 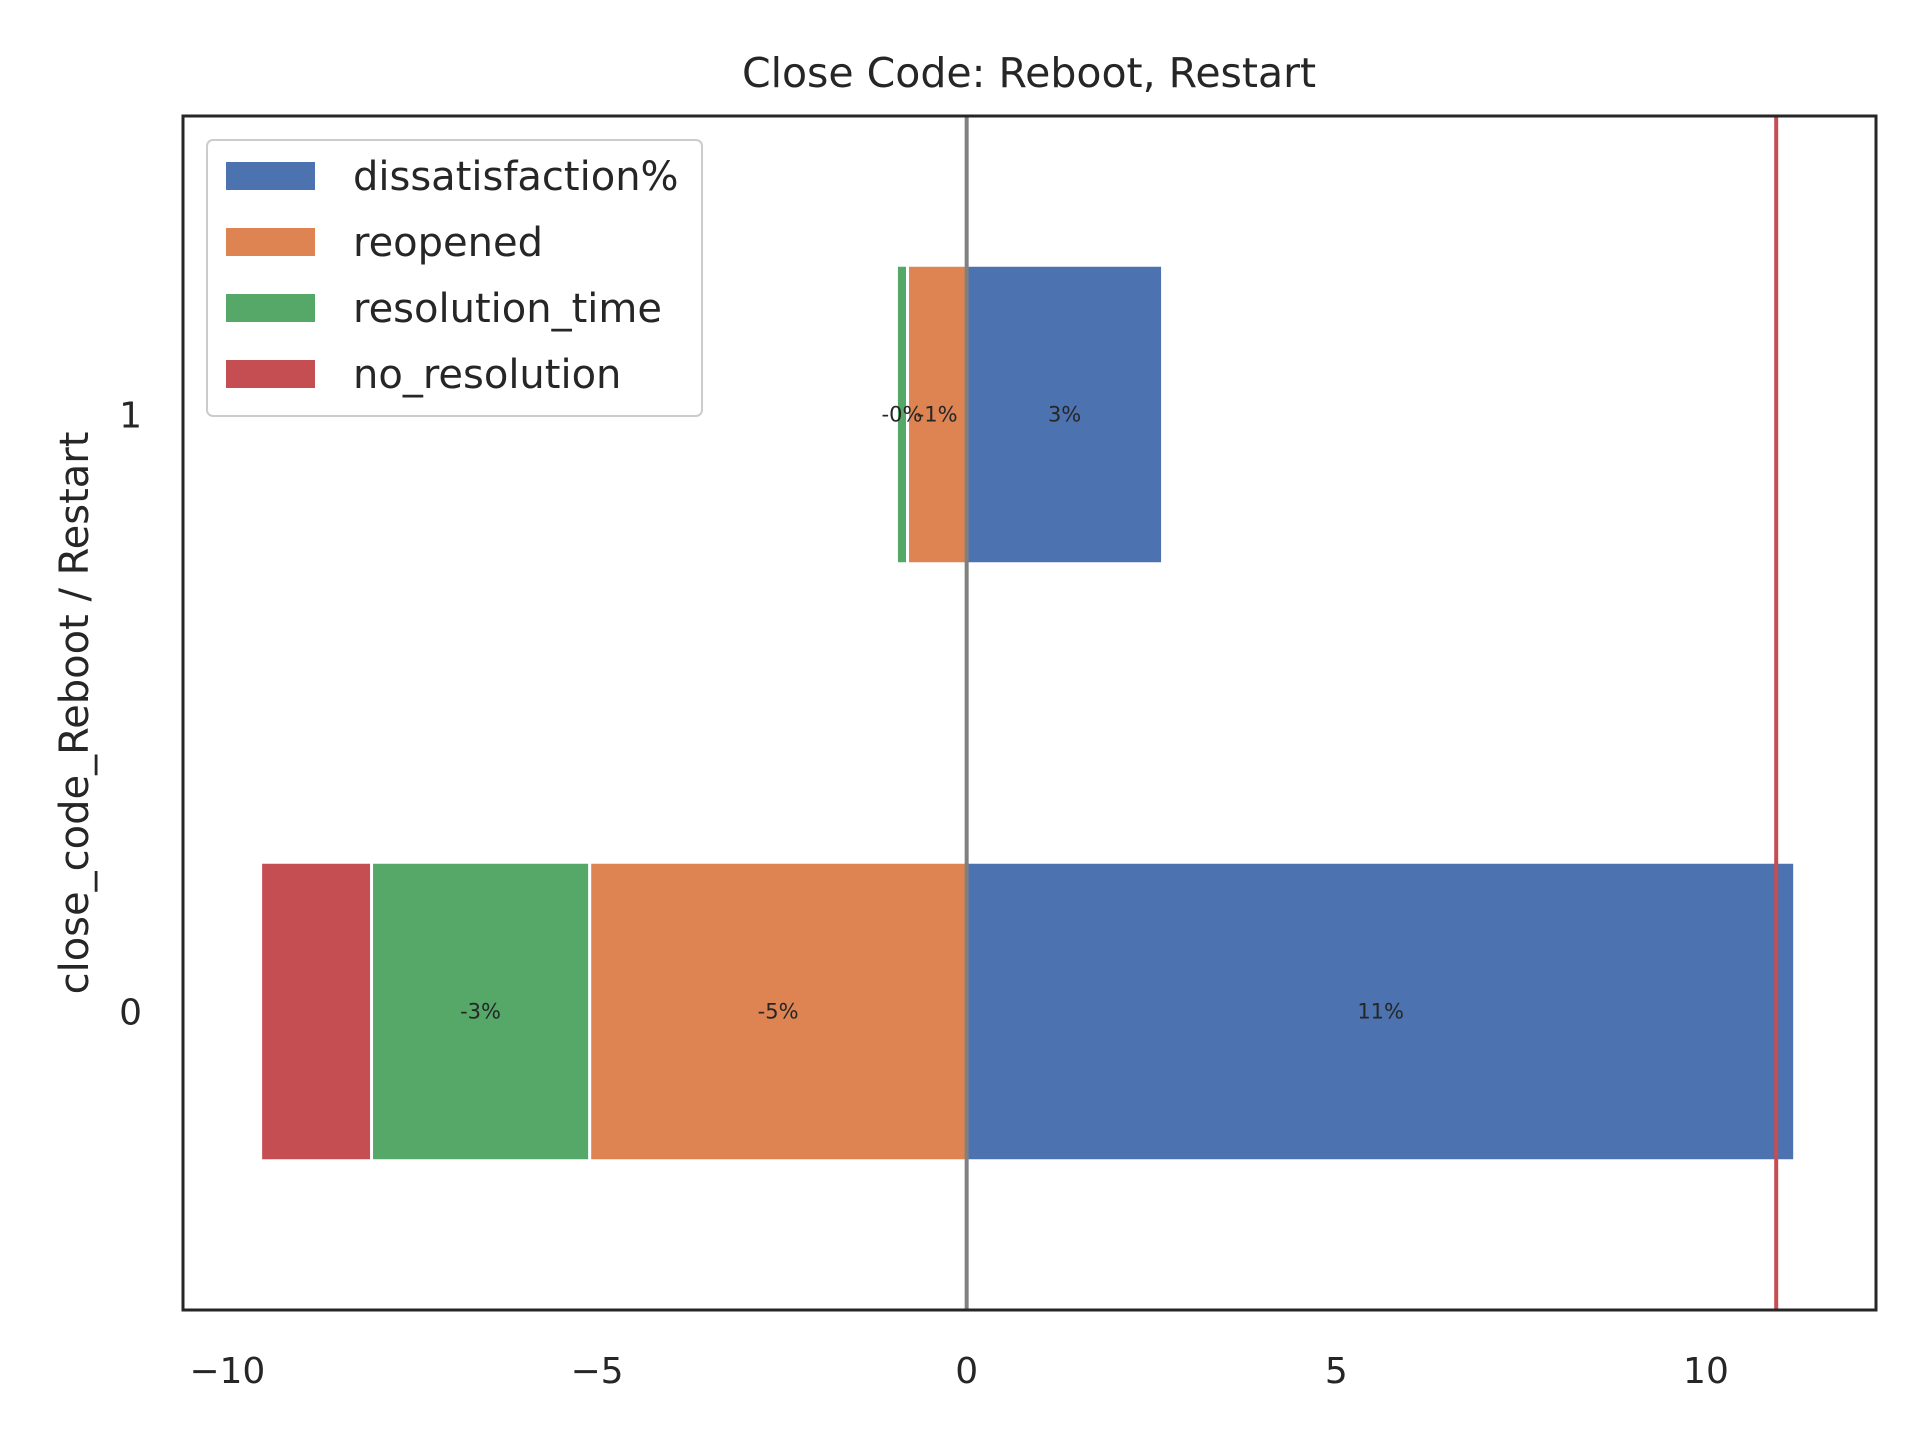 I want to click on legend-label-dissatisfaction: dissatisfaction%, so click(x=516, y=177).